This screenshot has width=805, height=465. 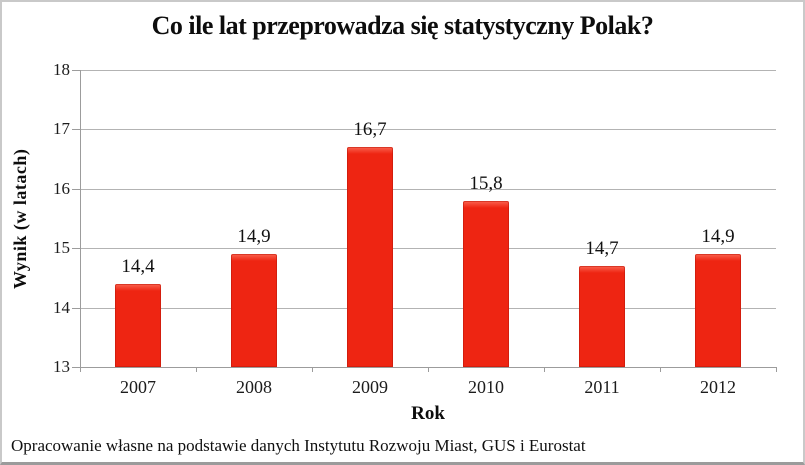 What do you see at coordinates (370, 387) in the screenshot?
I see `x-tick-label: 2009` at bounding box center [370, 387].